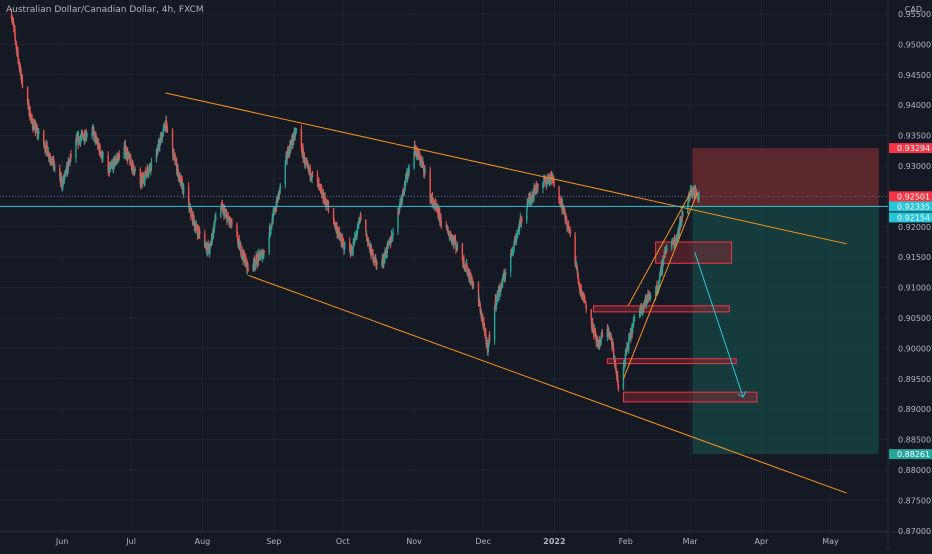 This screenshot has width=932, height=554. Describe the element at coordinates (914, 531) in the screenshot. I see `price-tick-label: 0.87000` at that location.